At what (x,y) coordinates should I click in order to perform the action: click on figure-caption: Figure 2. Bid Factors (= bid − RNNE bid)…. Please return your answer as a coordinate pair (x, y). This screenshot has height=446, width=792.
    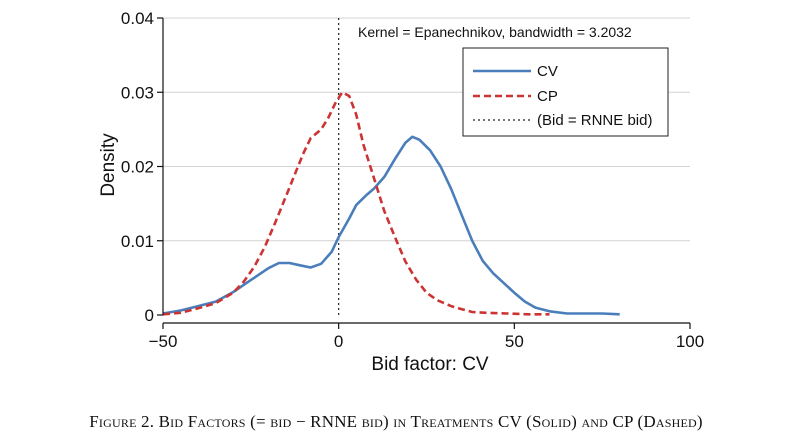
    Looking at the image, I should click on (396, 421).